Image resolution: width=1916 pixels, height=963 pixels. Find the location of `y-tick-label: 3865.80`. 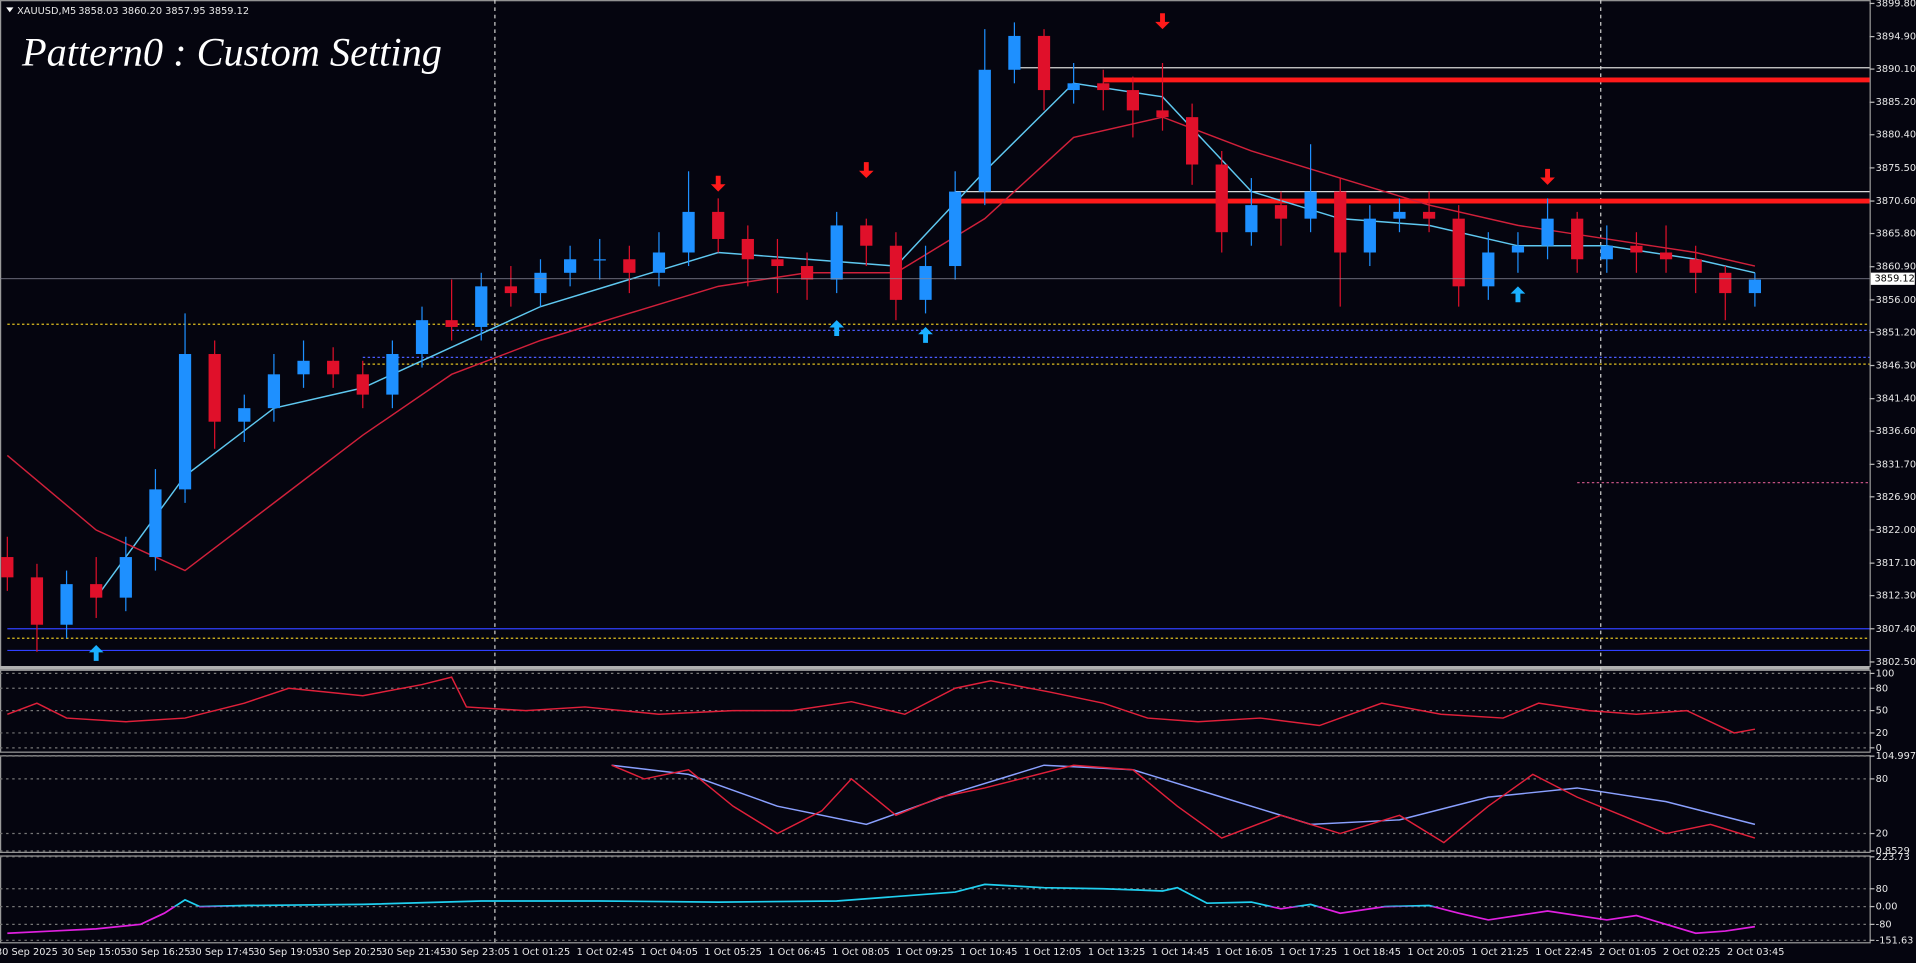

y-tick-label: 3865.80 is located at coordinates (1896, 234).